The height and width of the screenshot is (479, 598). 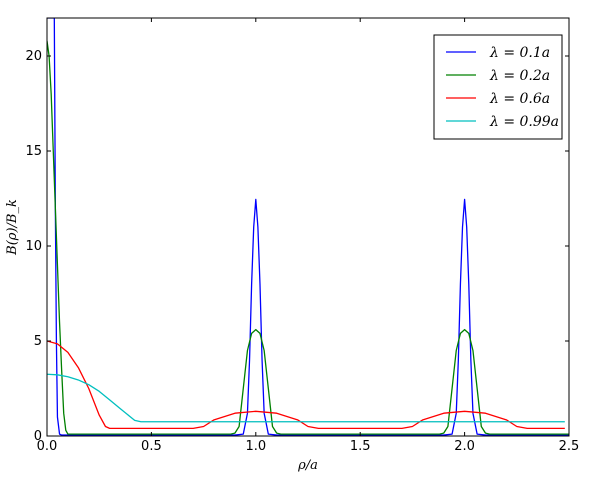 What do you see at coordinates (519, 53) in the screenshot?
I see `legend-label-1: λ = 0.1a` at bounding box center [519, 53].